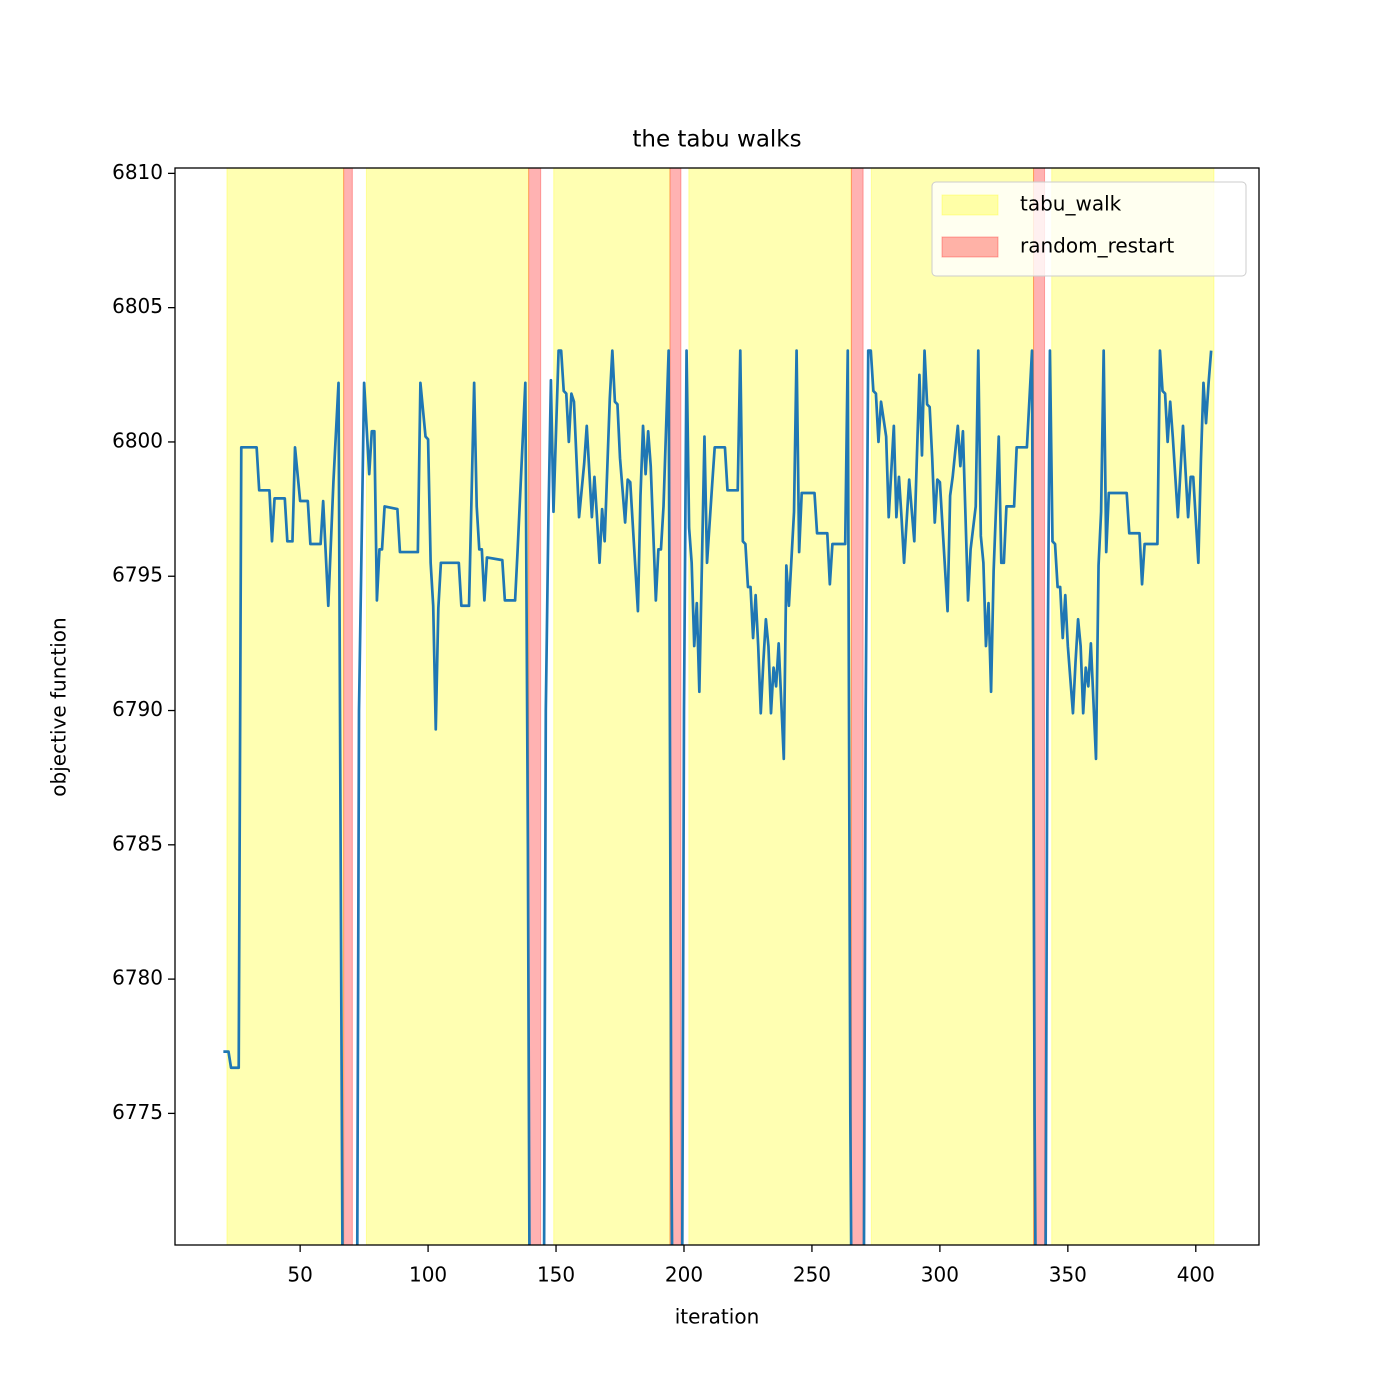 This screenshot has height=1400, width=1400. Describe the element at coordinates (137, 843) in the screenshot. I see `y-tick-label: 6785` at that location.